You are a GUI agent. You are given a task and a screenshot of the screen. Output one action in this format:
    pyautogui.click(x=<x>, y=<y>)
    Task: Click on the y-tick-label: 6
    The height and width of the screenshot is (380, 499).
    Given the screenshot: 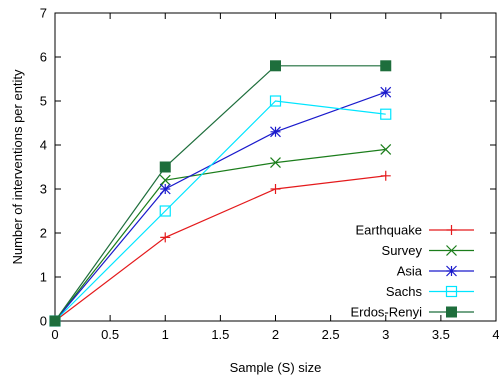 What is the action you would take?
    pyautogui.click(x=43, y=57)
    